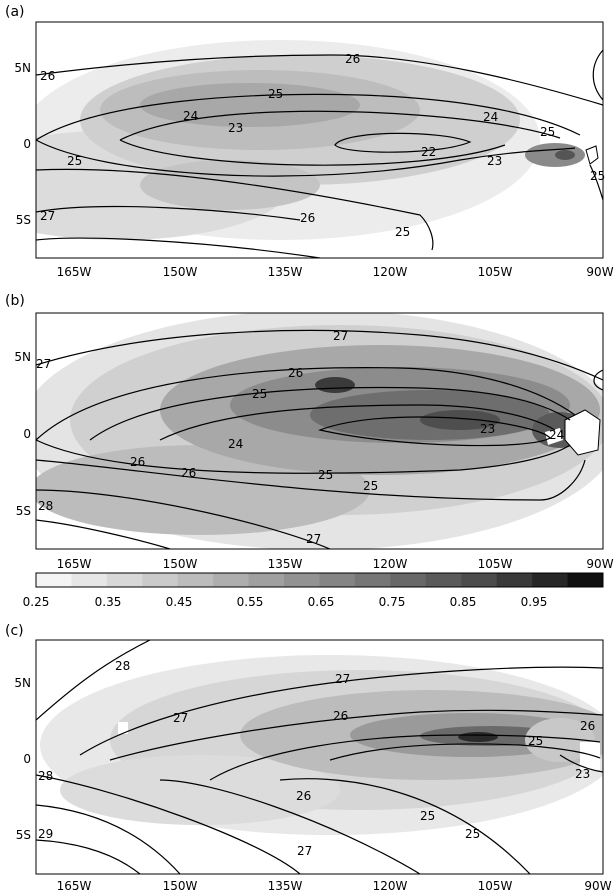 The image size is (615, 893). I want to click on panel-c-lon-axis: 165W 150W 135W 120W 105W 90W, so click(334, 886).